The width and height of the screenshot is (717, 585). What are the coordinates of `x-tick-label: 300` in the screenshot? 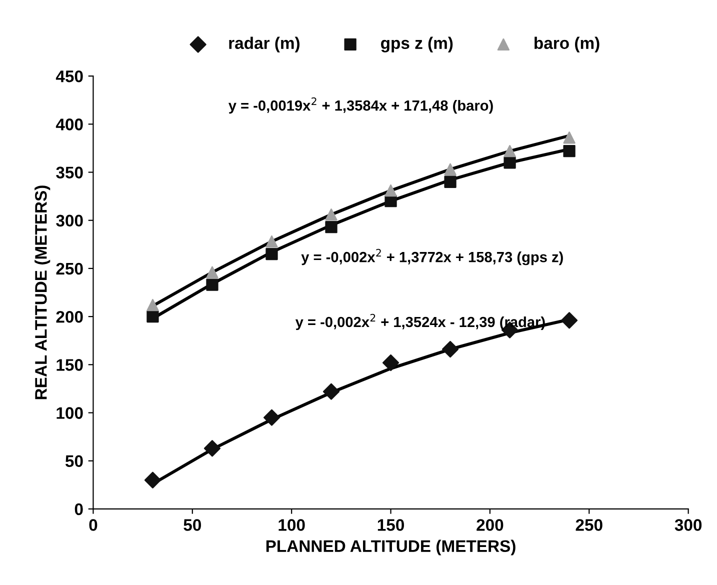 It's located at (688, 525).